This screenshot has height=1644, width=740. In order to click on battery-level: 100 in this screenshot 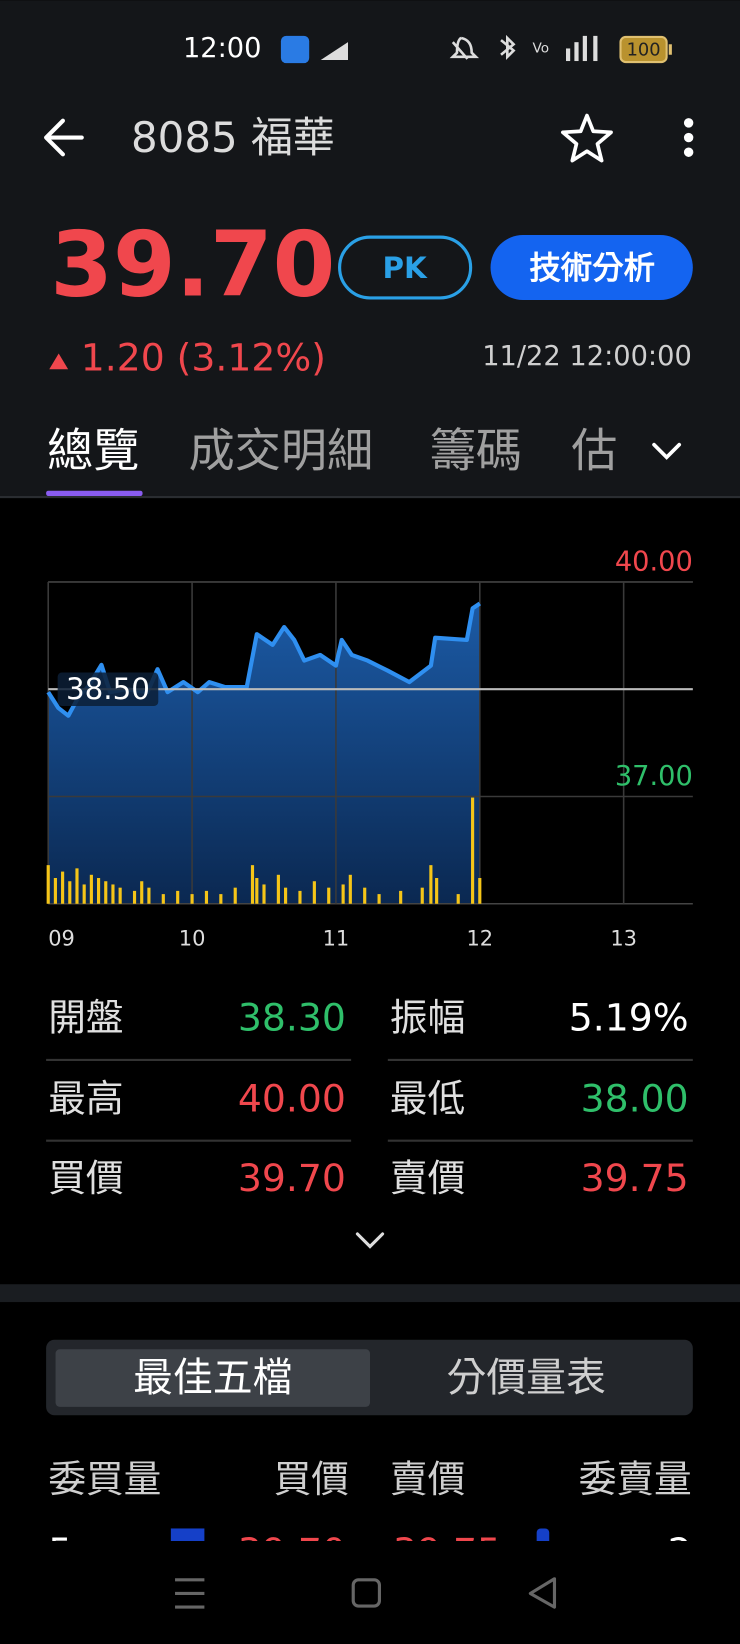, I will do `click(644, 50)`.